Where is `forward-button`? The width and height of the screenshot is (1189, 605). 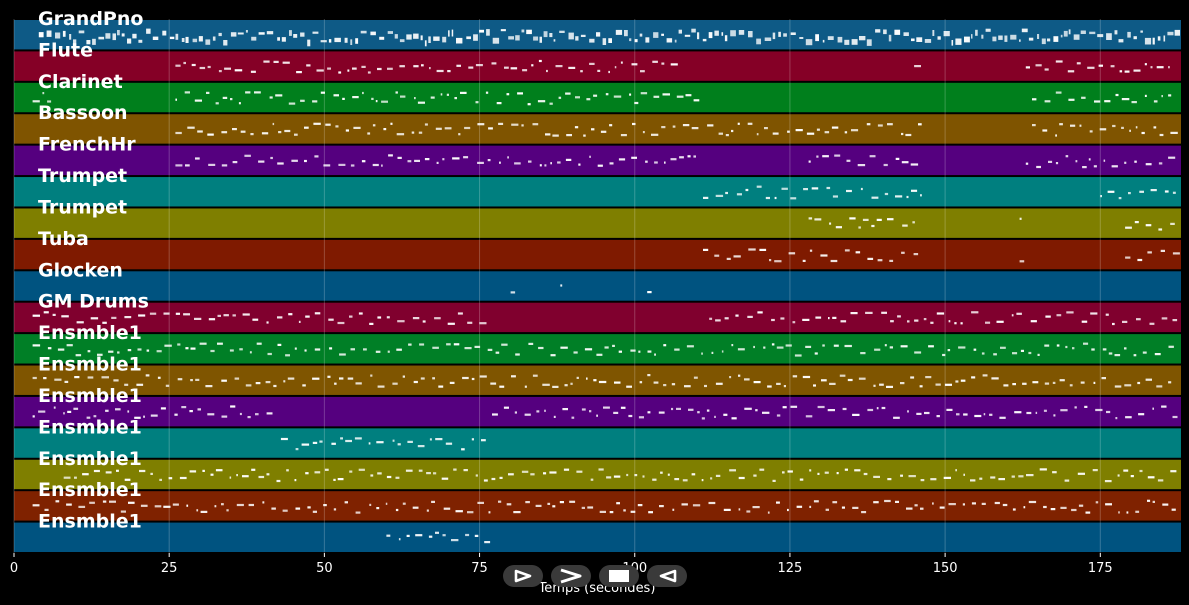 forward-button is located at coordinates (571, 576).